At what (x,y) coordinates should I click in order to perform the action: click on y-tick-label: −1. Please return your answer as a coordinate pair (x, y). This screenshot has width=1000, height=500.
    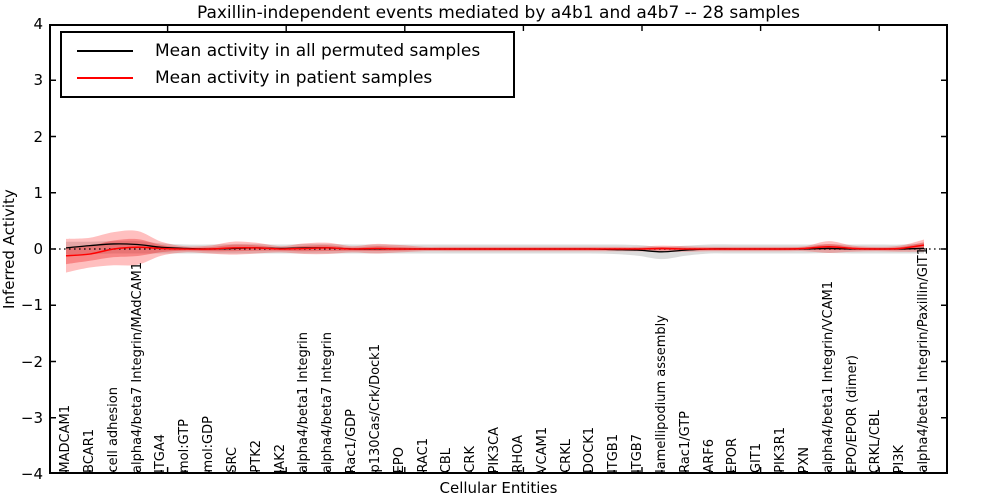
    Looking at the image, I should click on (31, 305).